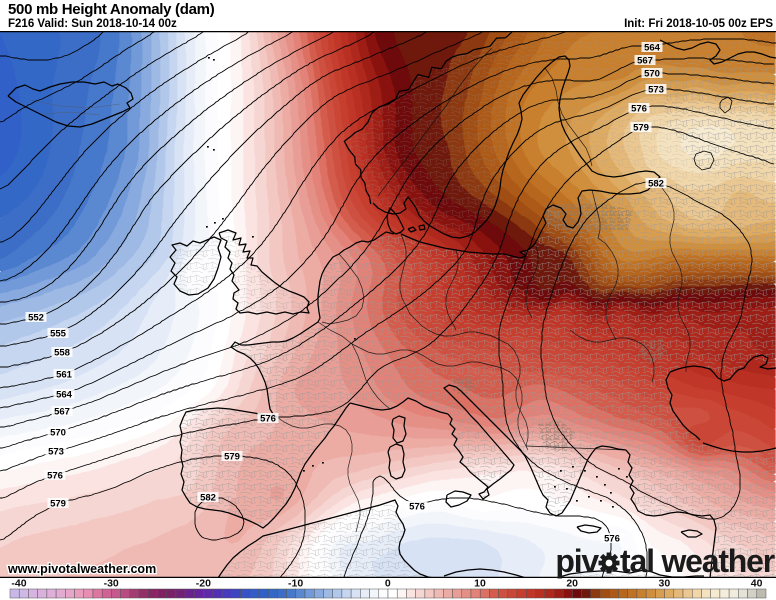 The width and height of the screenshot is (776, 600). I want to click on svg-text: -20, so click(203, 584).